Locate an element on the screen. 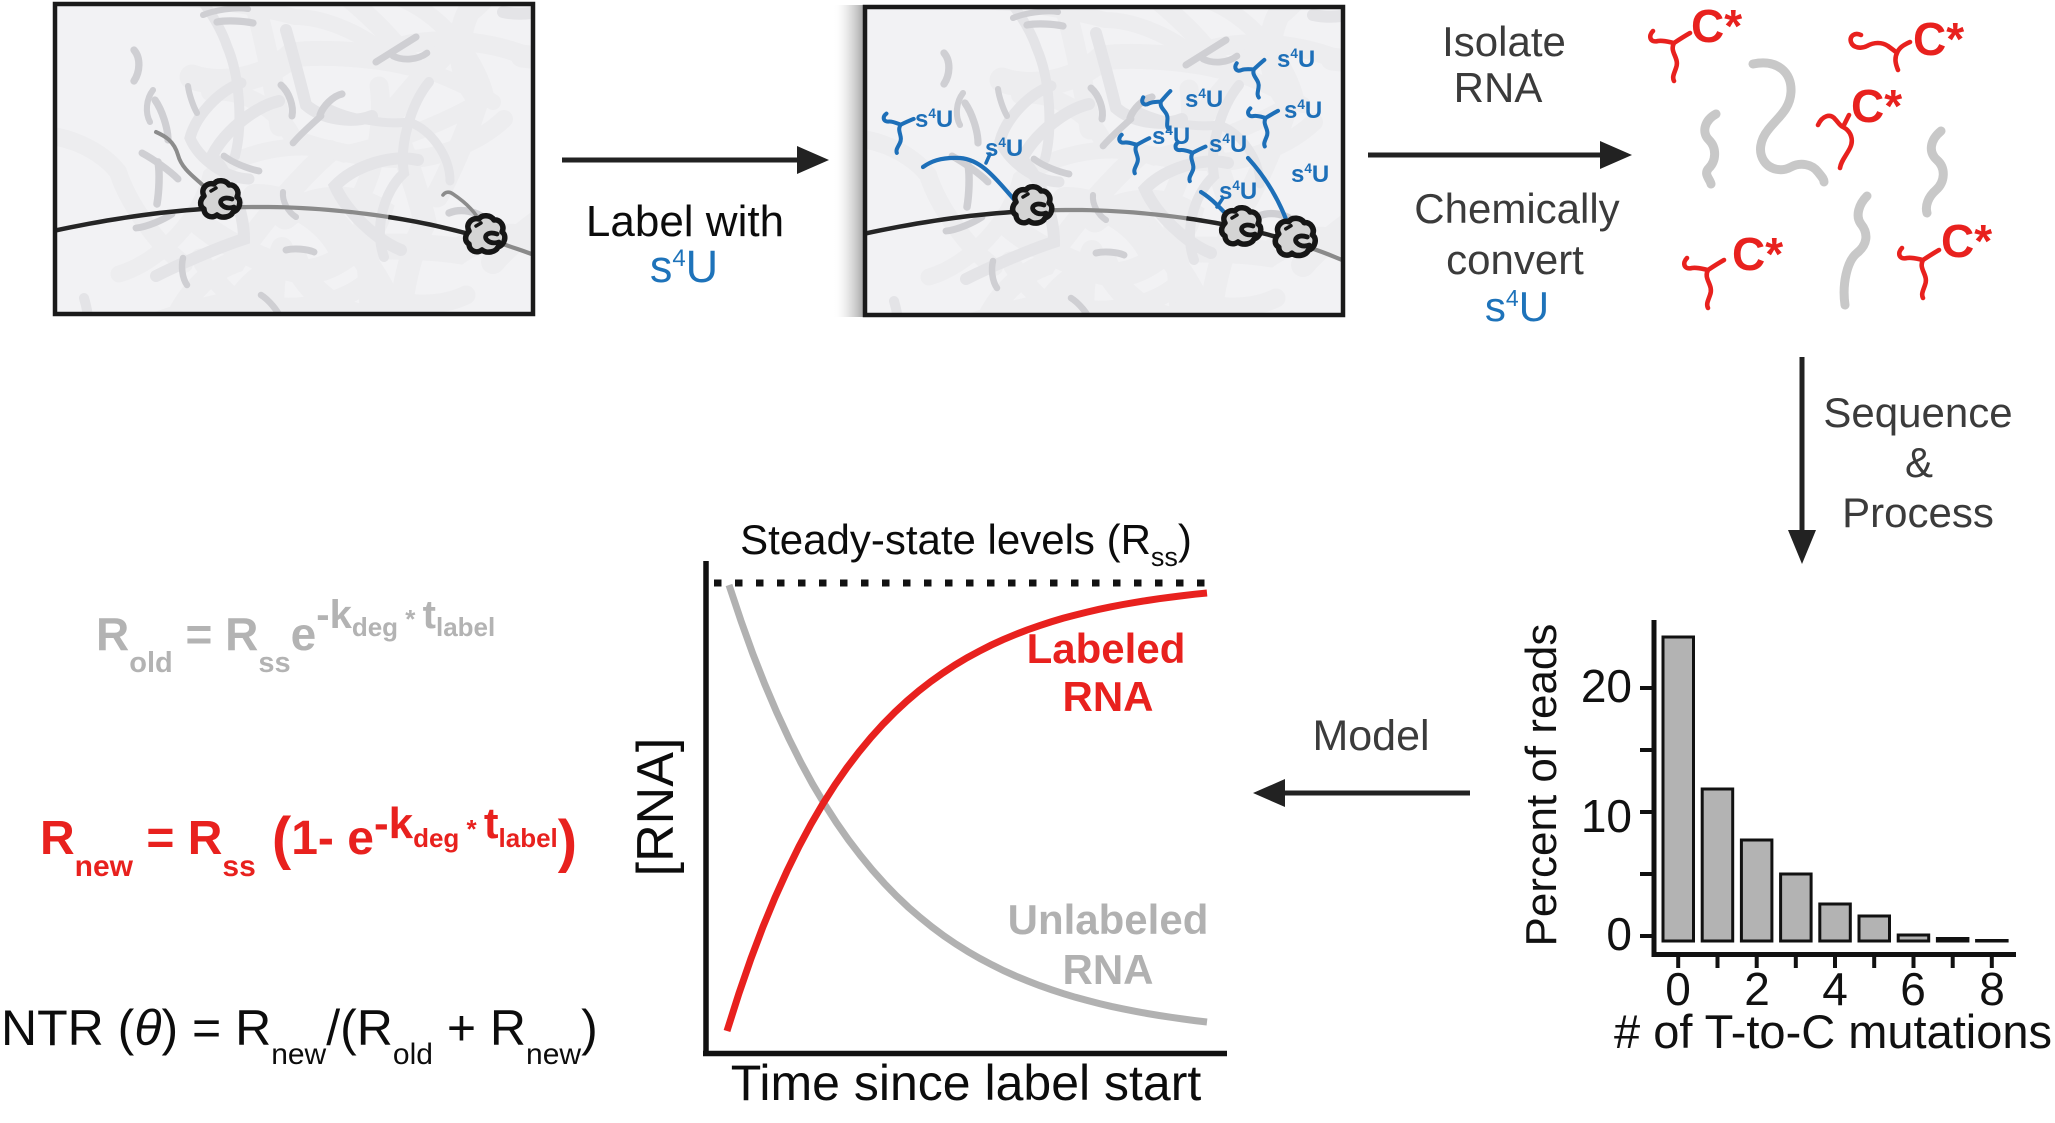 This screenshot has height=1123, width=2055. svg-text: [RNA] is located at coordinates (656, 807).